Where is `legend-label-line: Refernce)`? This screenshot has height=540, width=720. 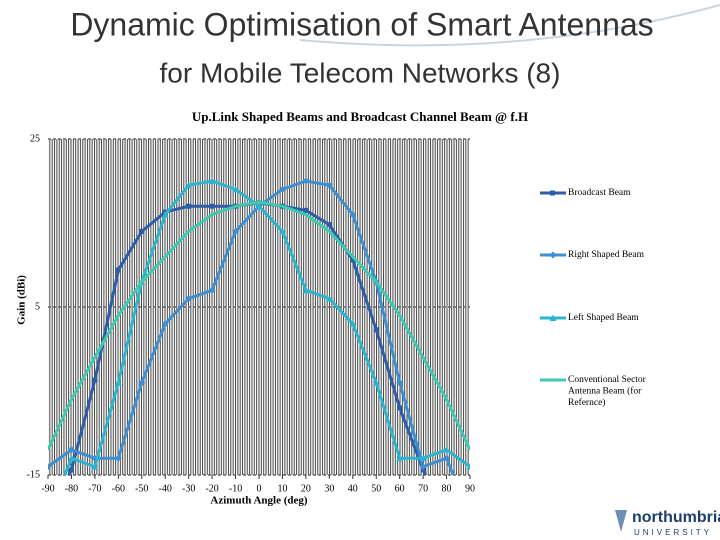 legend-label-line: Refernce) is located at coordinates (586, 402).